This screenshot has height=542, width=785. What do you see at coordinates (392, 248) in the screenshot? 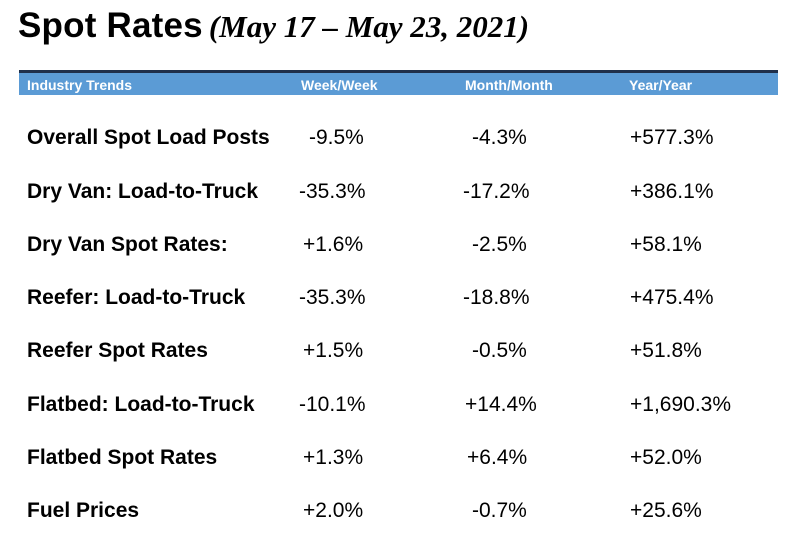
I see `table-row: Dry Van Spot Rates: +1.6% -2.5% +58.1%` at bounding box center [392, 248].